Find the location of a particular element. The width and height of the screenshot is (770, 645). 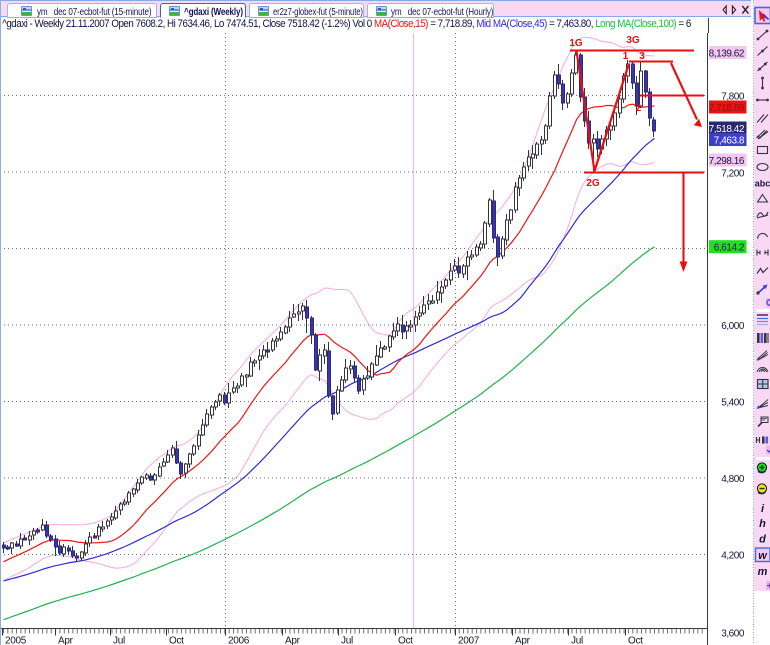

svg-text: 2007 is located at coordinates (469, 640).